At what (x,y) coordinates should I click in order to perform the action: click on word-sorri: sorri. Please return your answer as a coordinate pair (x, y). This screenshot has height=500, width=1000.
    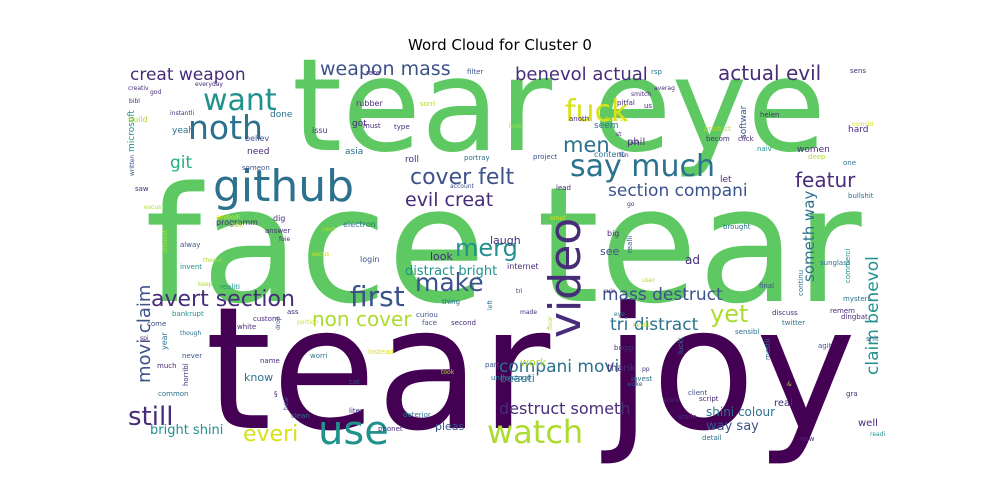
    Looking at the image, I should click on (428, 104).